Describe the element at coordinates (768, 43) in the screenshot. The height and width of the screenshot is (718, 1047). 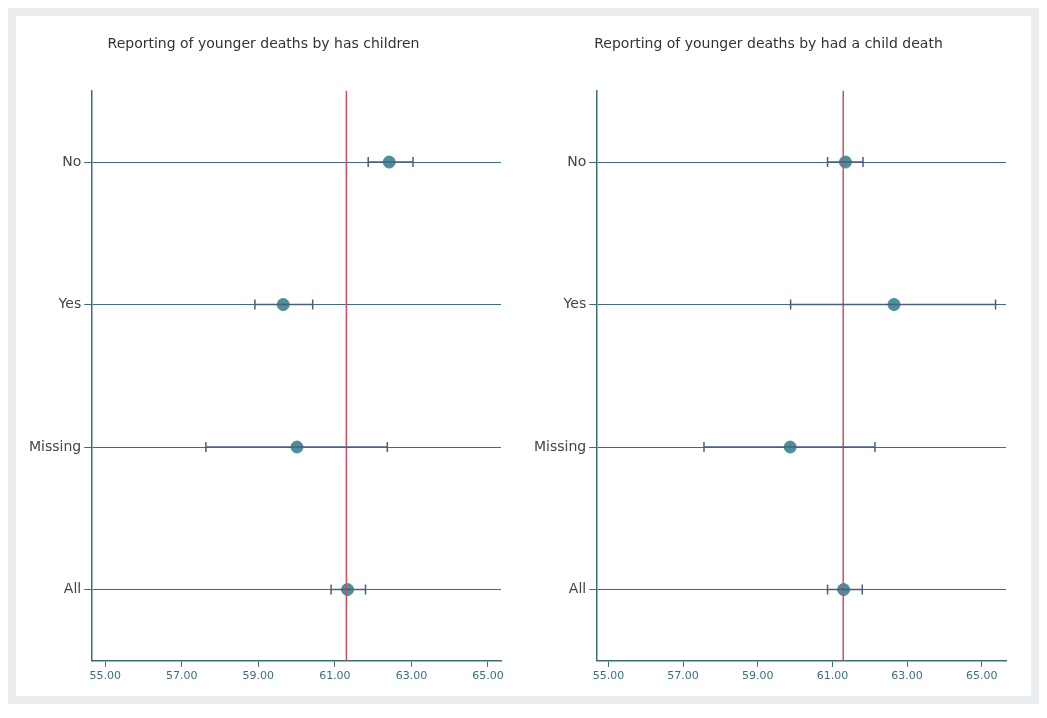
I see `chart-title: Reporting of younger deaths by had a child death` at that location.